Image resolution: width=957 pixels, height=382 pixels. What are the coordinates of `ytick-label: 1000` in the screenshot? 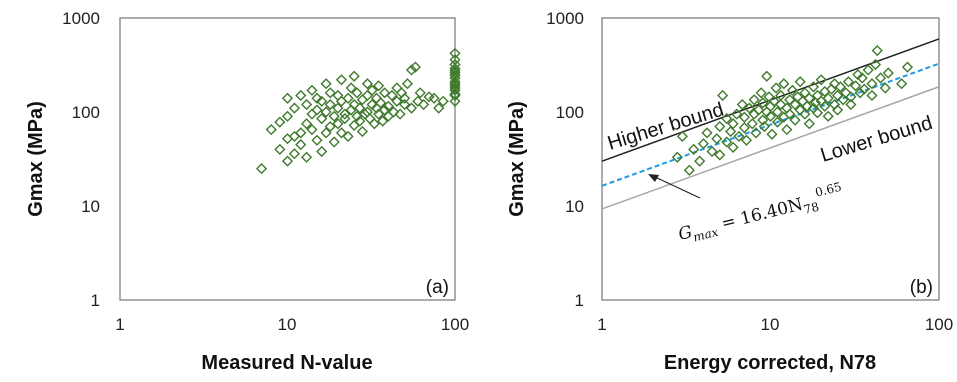 It's located at (565, 18).